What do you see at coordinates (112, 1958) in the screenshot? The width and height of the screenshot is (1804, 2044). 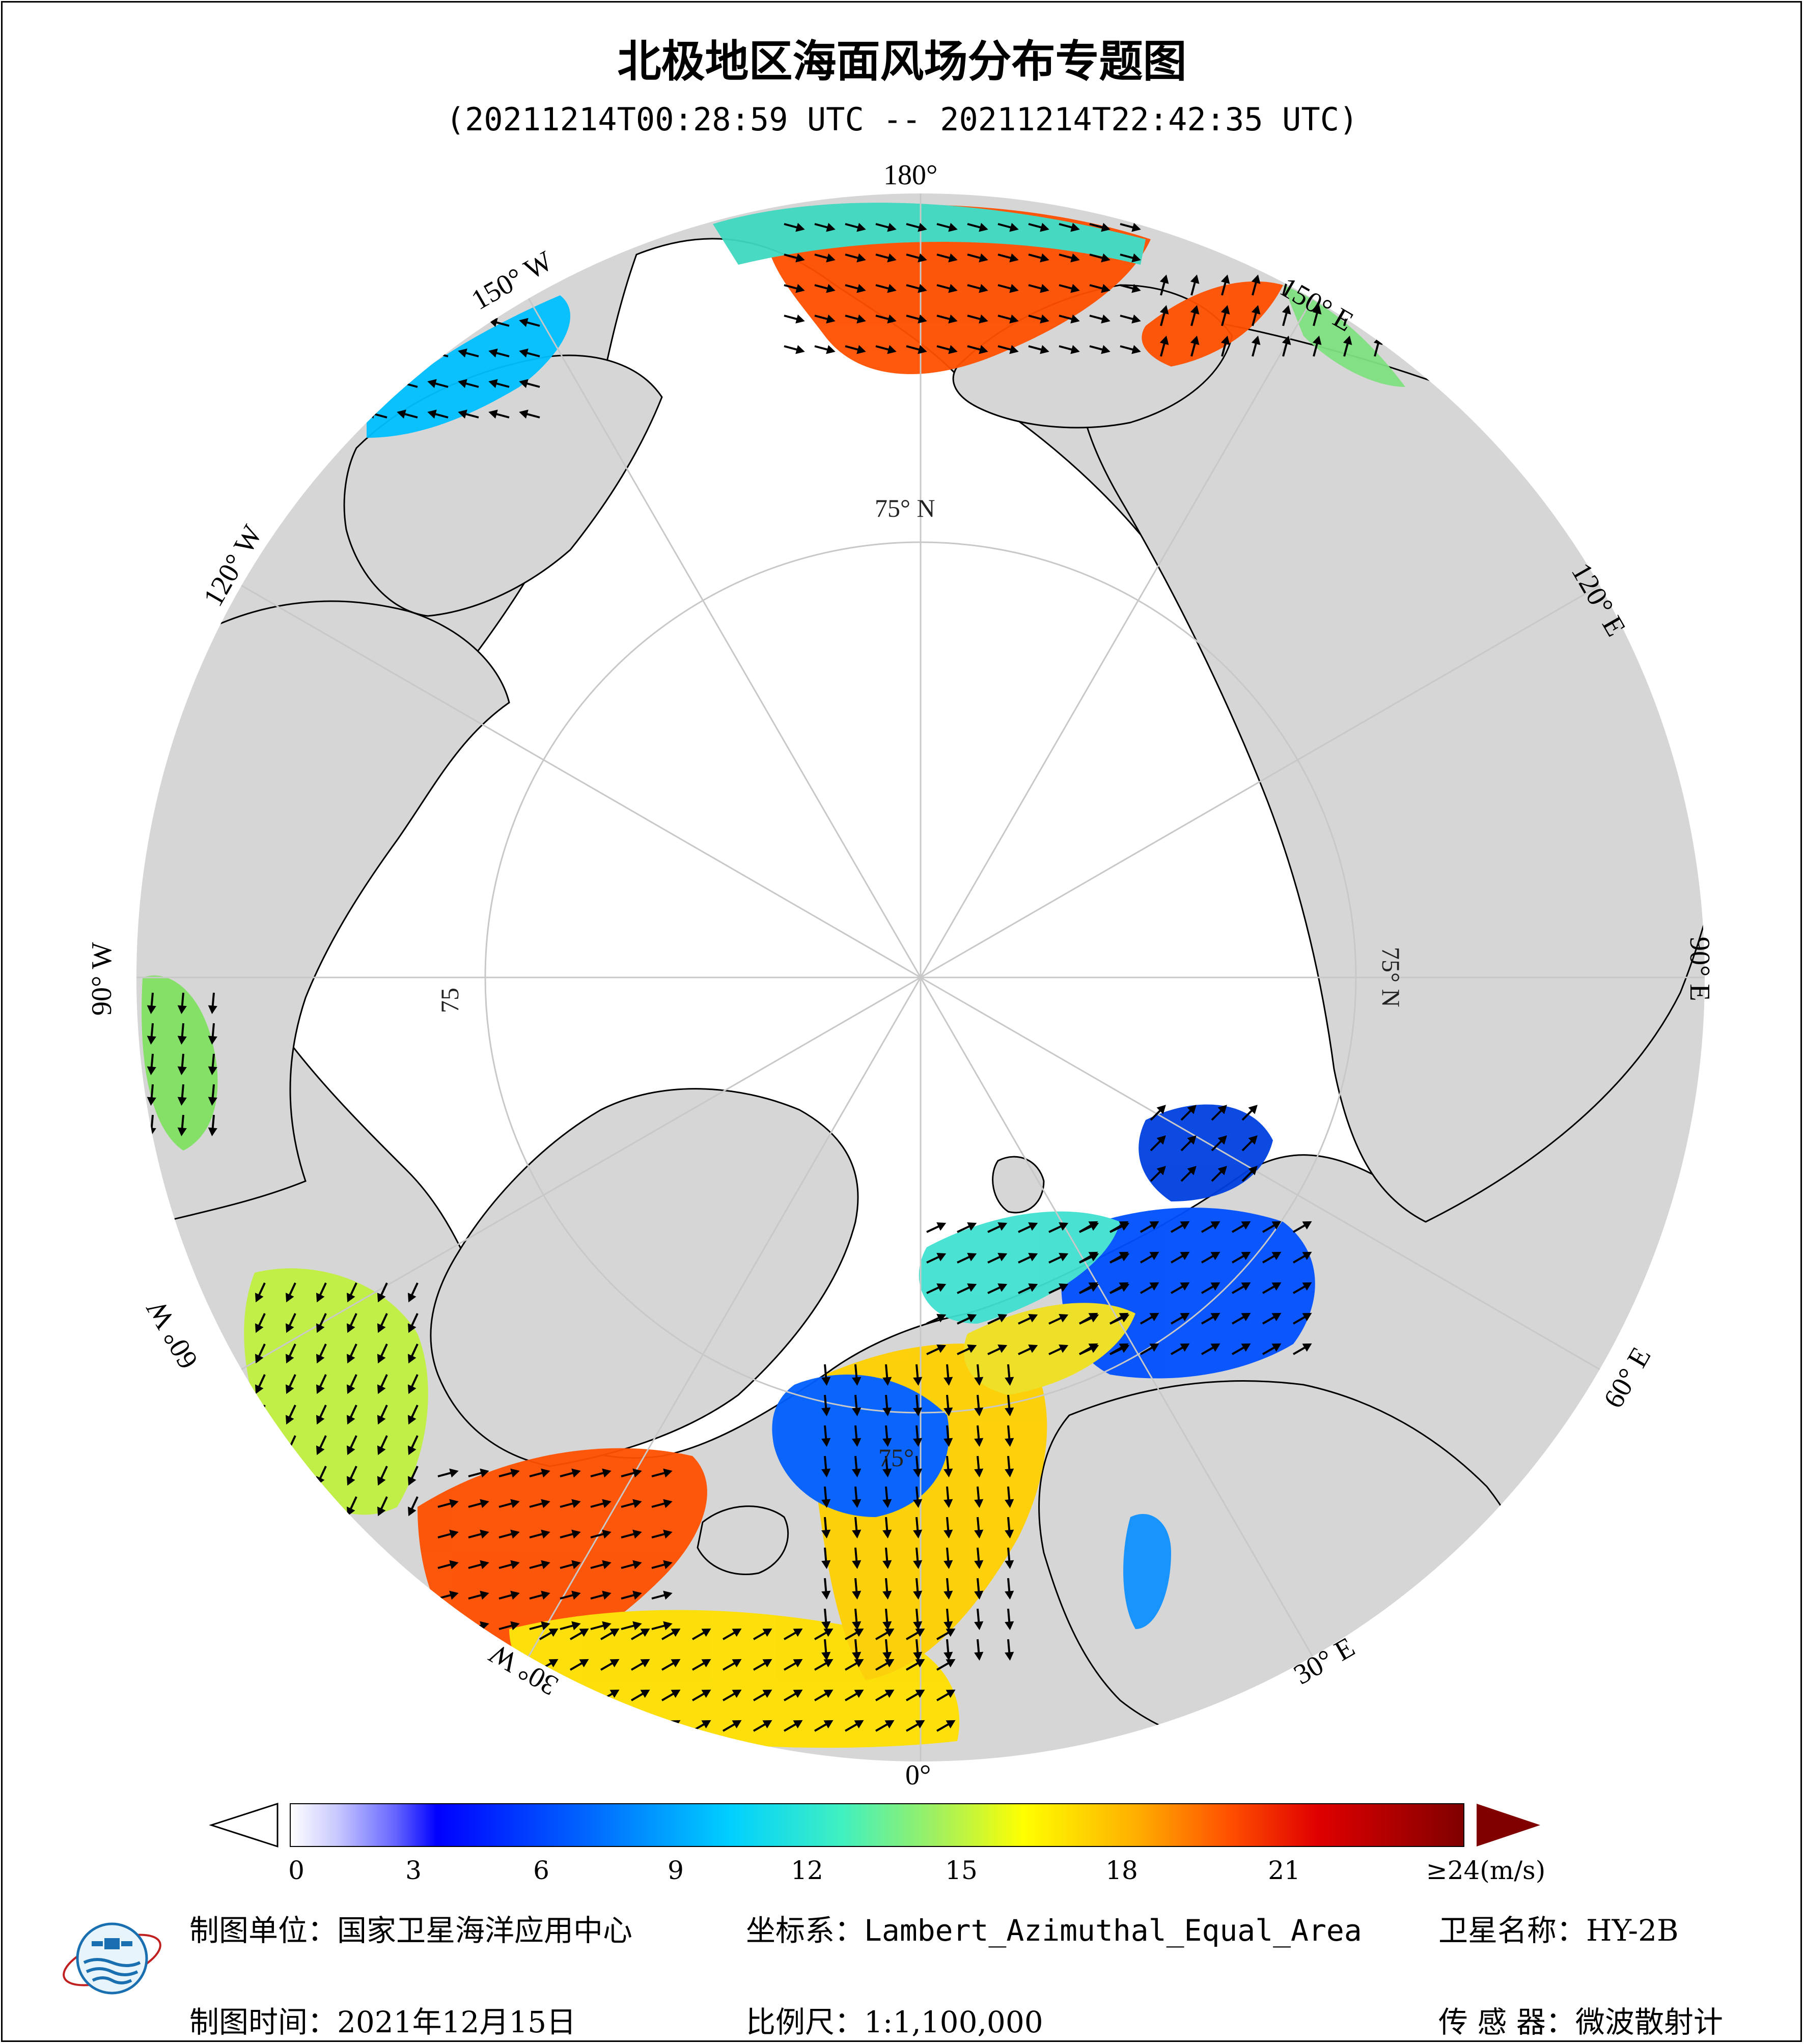 I see `agency-logo` at bounding box center [112, 1958].